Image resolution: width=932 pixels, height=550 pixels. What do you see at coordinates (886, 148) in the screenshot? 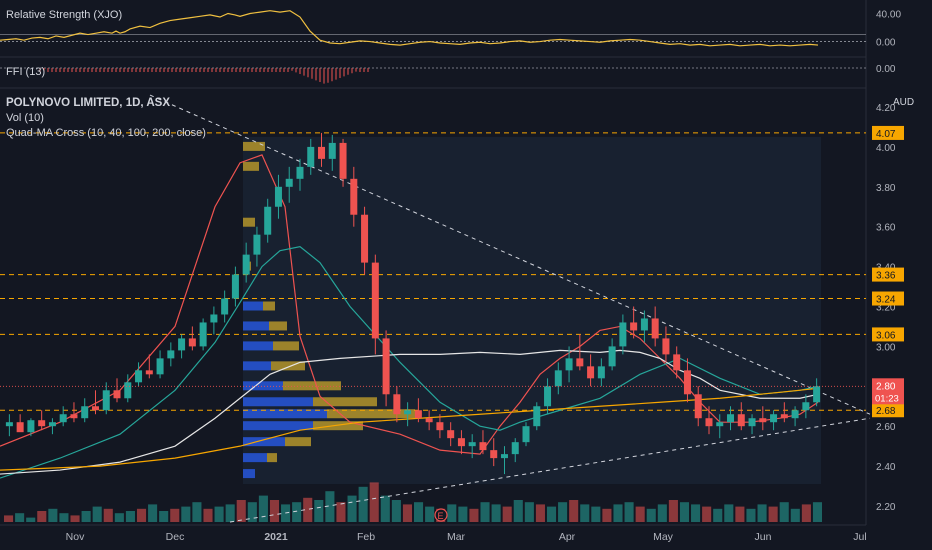
I see `price-tick-label: 4.00` at bounding box center [886, 148].